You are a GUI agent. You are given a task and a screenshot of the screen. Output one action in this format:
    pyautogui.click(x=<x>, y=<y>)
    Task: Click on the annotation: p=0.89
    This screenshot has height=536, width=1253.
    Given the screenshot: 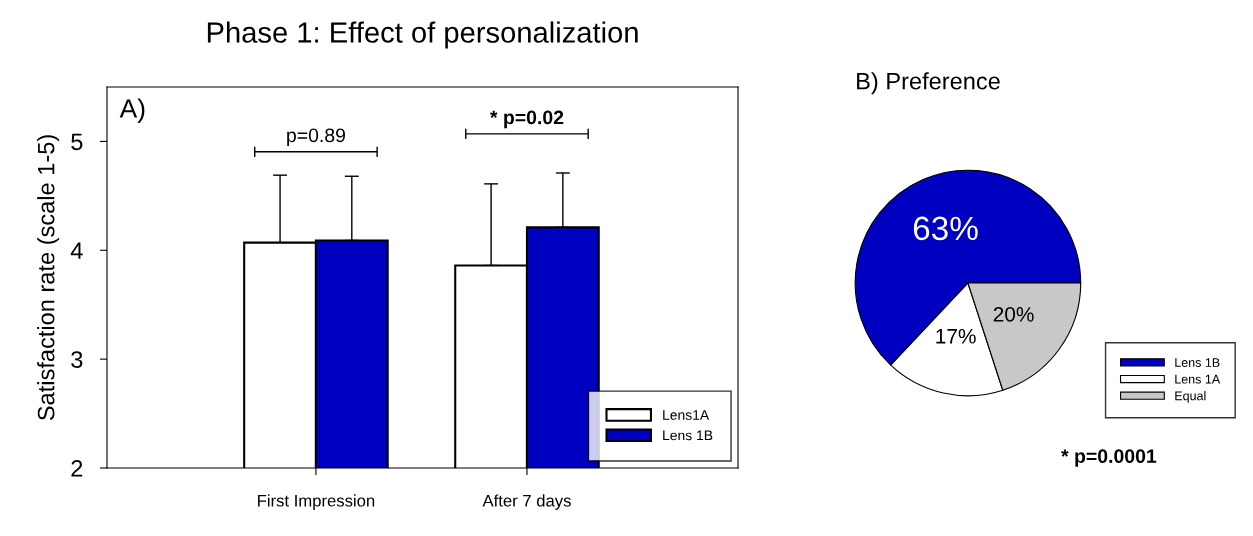 What is the action you would take?
    pyautogui.click(x=316, y=137)
    